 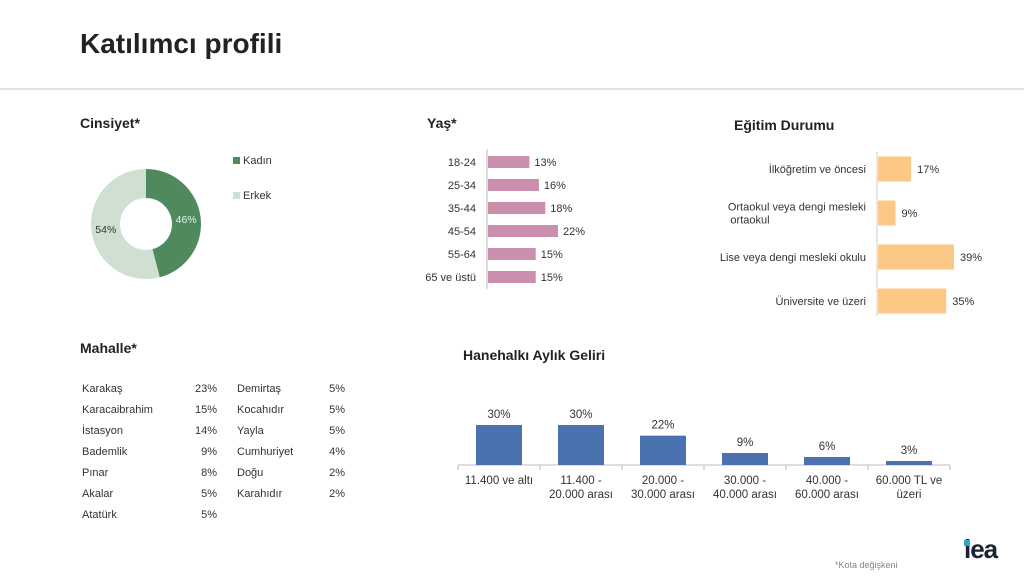 What do you see at coordinates (827, 481) in the screenshot?
I see `income-category-label: 40.000 -` at bounding box center [827, 481].